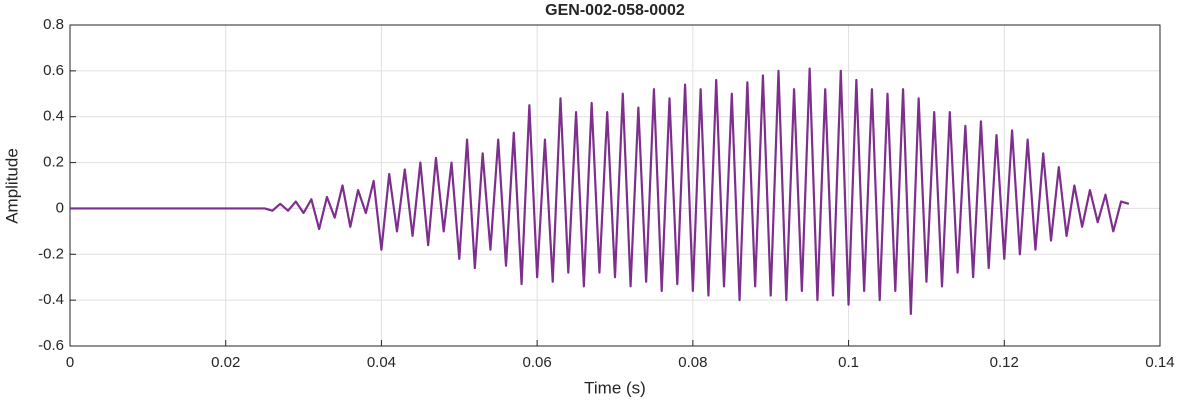  I want to click on y-tick-label: 0.2, so click(53, 162).